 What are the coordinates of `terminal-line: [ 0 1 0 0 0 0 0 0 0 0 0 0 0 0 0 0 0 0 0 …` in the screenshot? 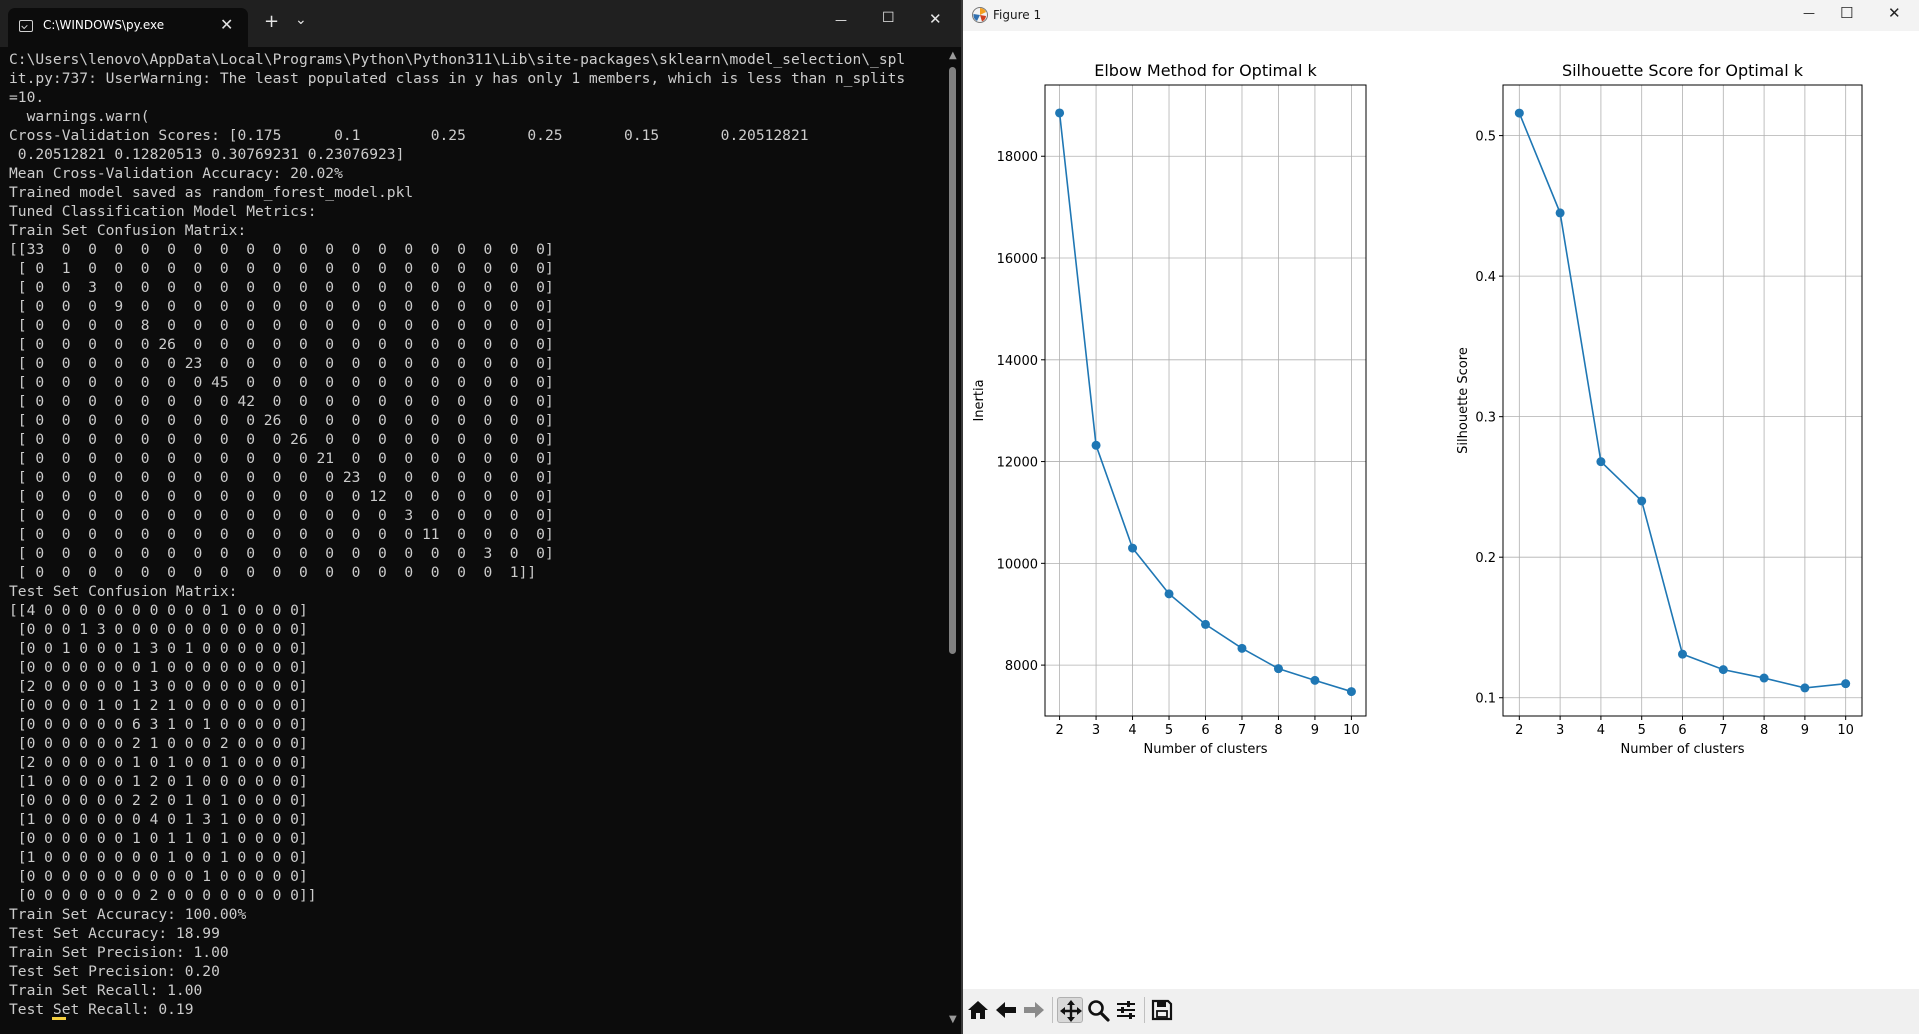 It's located at (281, 268).